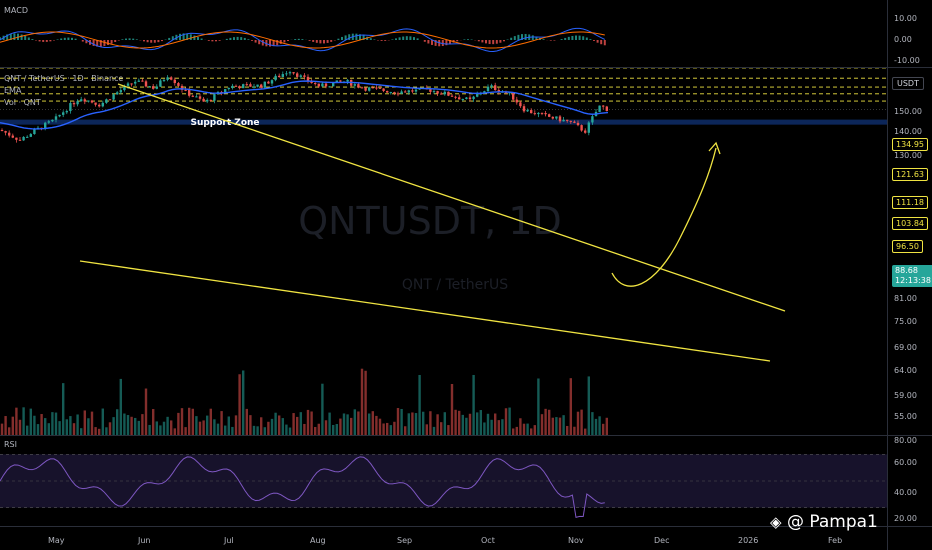  What do you see at coordinates (664, 217) in the screenshot?
I see `projection-arrow` at bounding box center [664, 217].